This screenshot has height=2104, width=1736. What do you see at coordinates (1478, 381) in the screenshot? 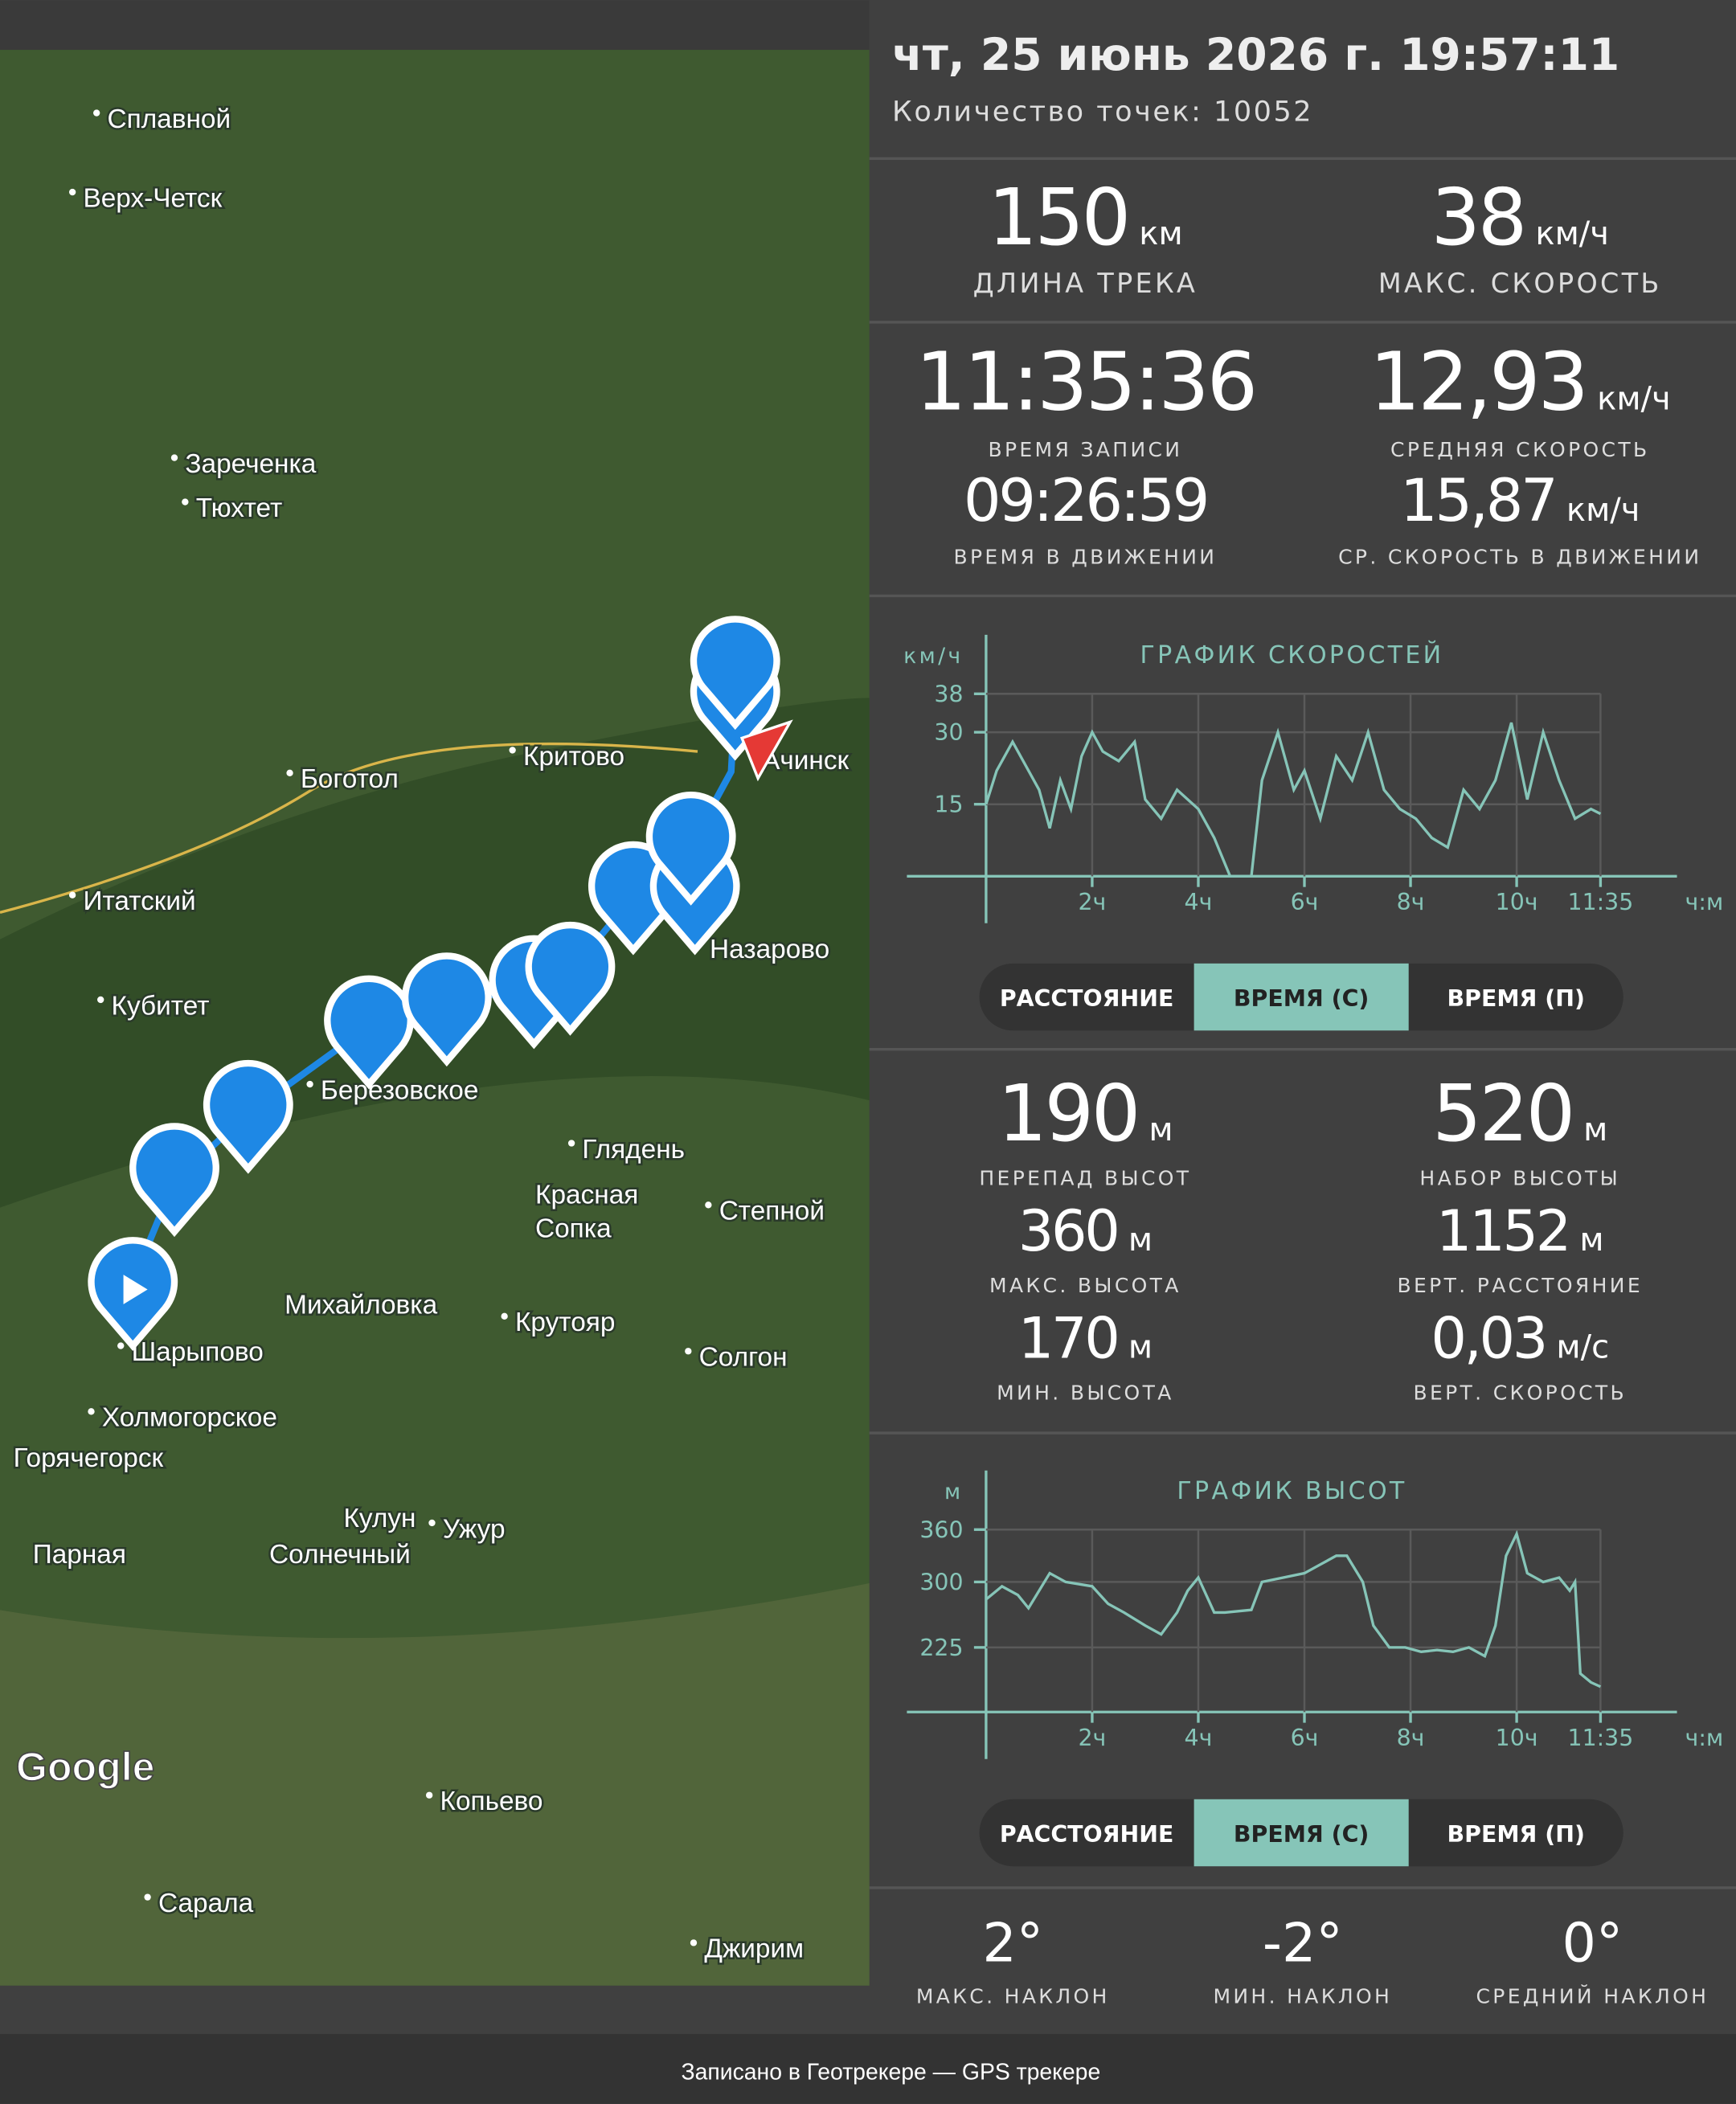
I see `stat-number: 12,93` at bounding box center [1478, 381].